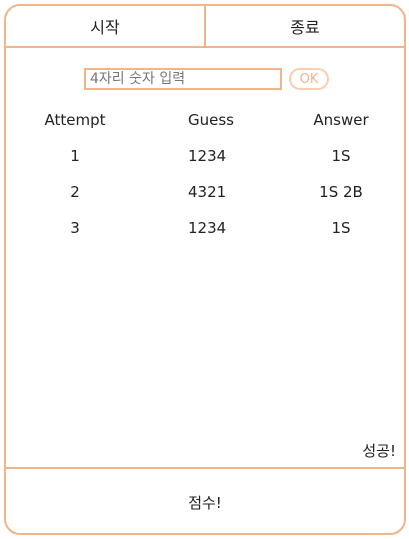 This screenshot has height=539, width=409. I want to click on ok-button: OK, so click(309, 79).